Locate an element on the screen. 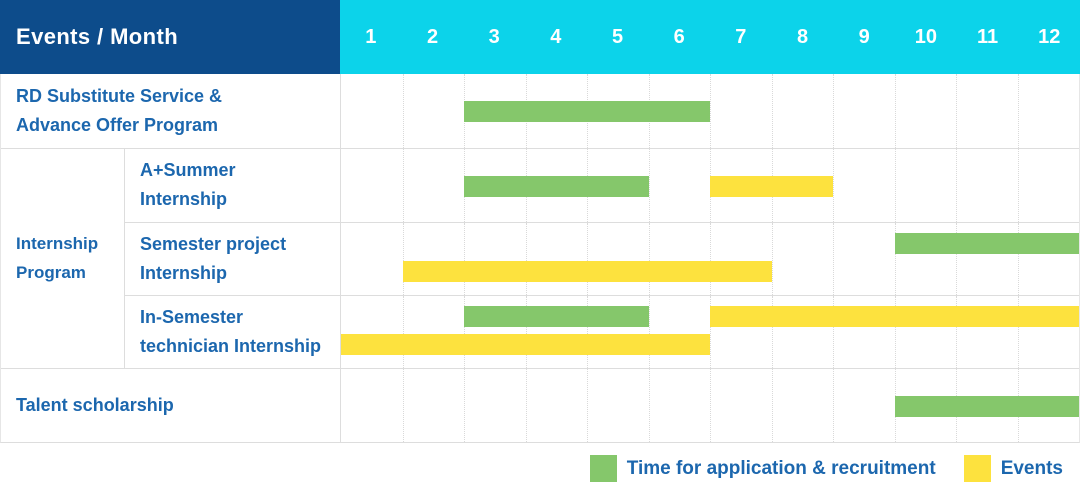 The width and height of the screenshot is (1080, 495). sub-row-label: Semester project Internship is located at coordinates (233, 259).